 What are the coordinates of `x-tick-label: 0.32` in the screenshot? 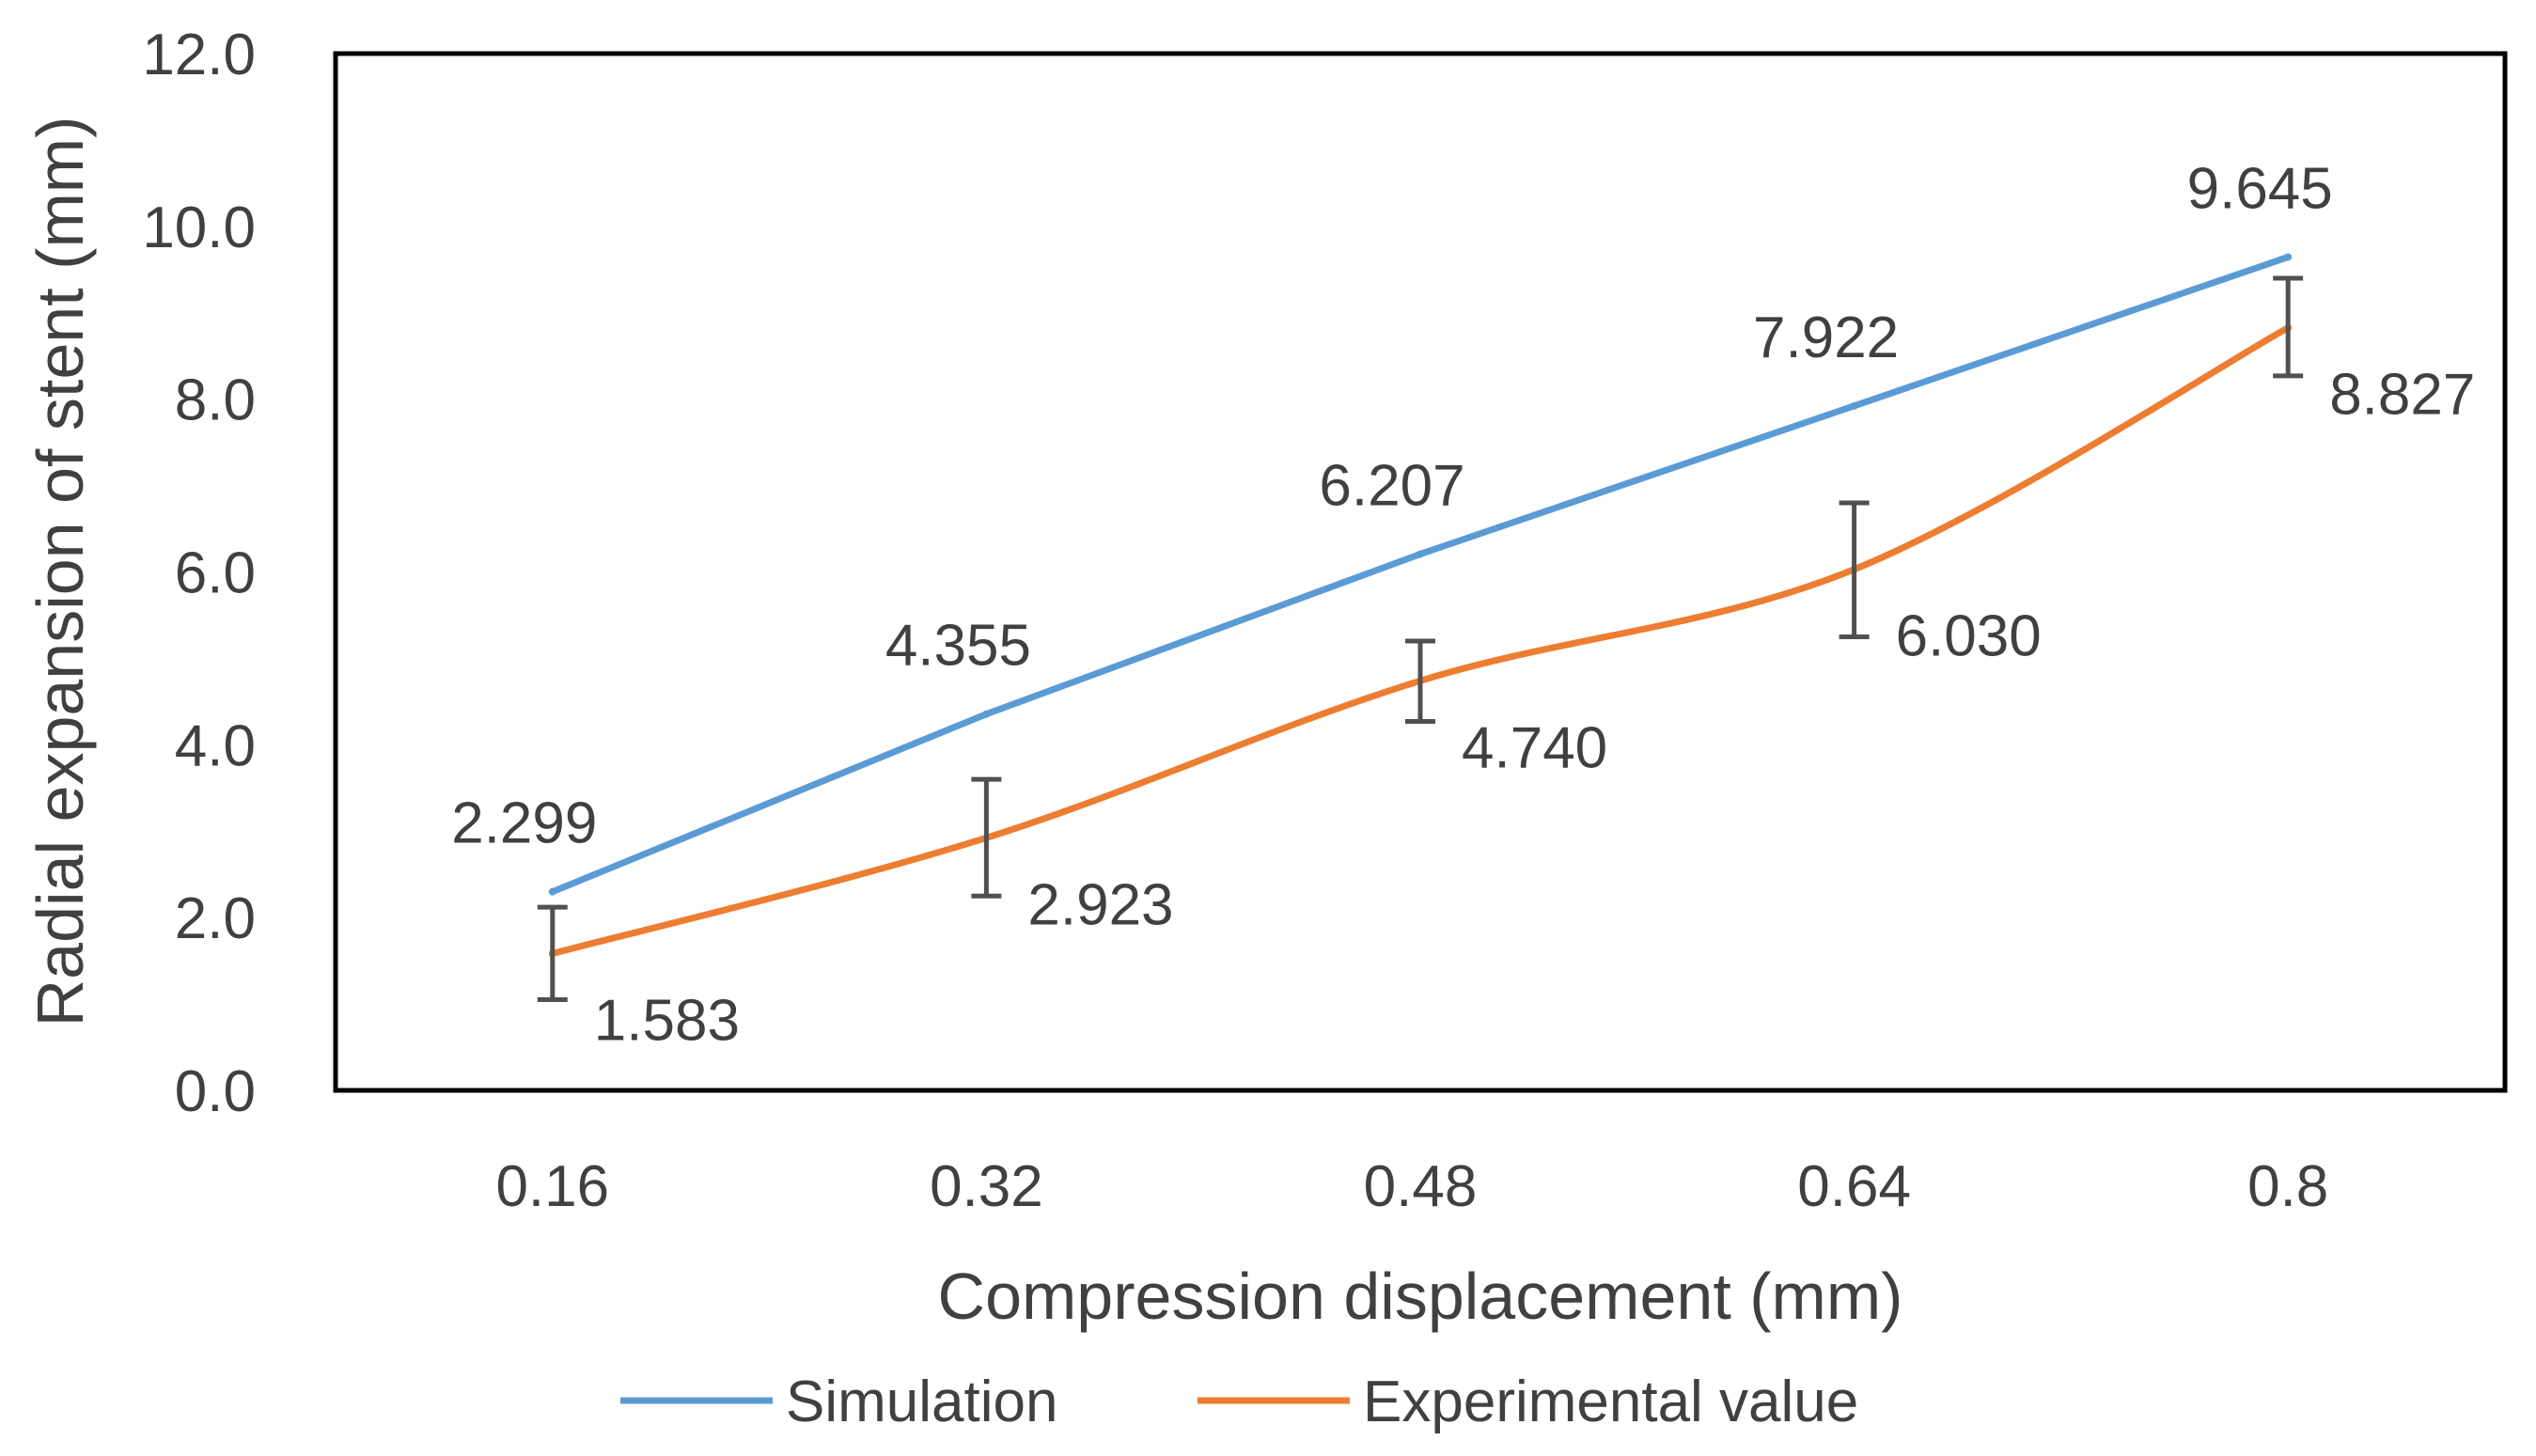 It's located at (987, 1186).